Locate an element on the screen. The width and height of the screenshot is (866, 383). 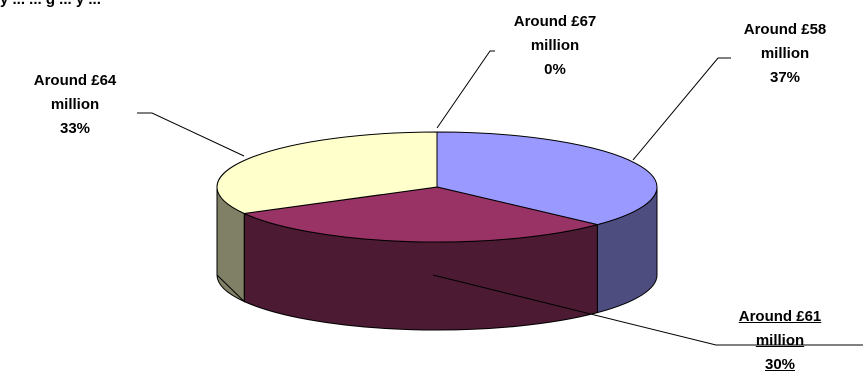
slice-label-61m-line1: Around £61 is located at coordinates (780, 316).